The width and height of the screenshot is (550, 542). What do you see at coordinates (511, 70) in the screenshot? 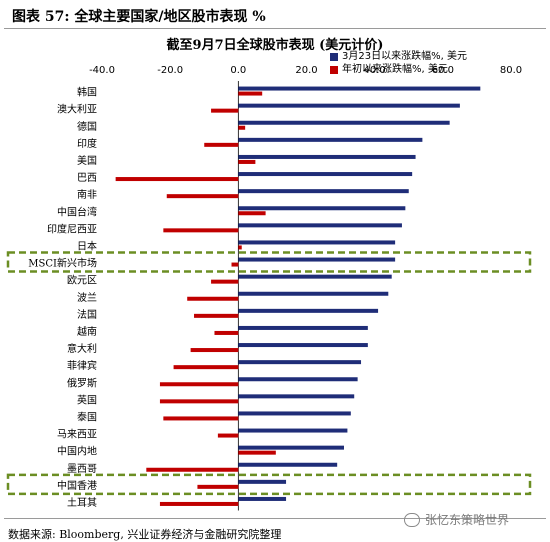
I see `x-tick-label: 80.0` at bounding box center [511, 70].